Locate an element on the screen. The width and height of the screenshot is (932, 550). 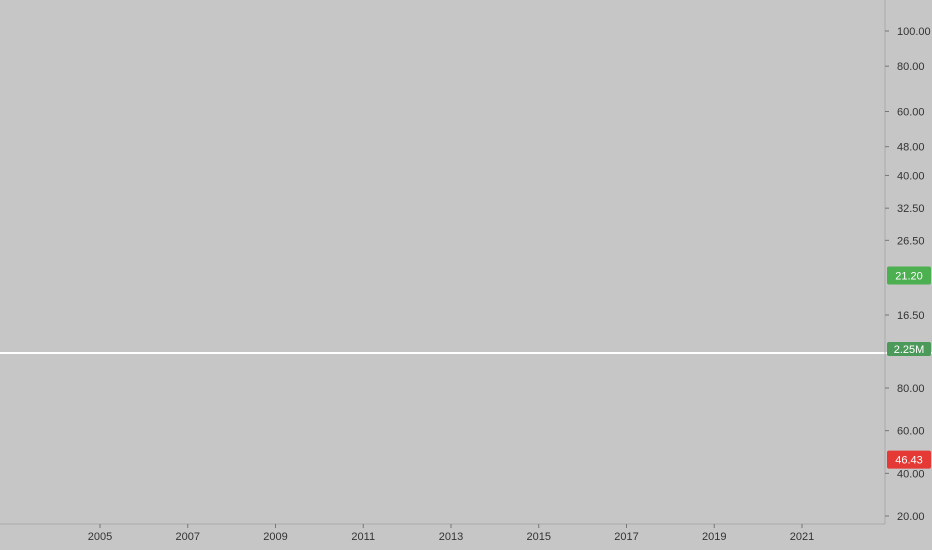
volume-tag-text: 2.25M is located at coordinates (909, 350).